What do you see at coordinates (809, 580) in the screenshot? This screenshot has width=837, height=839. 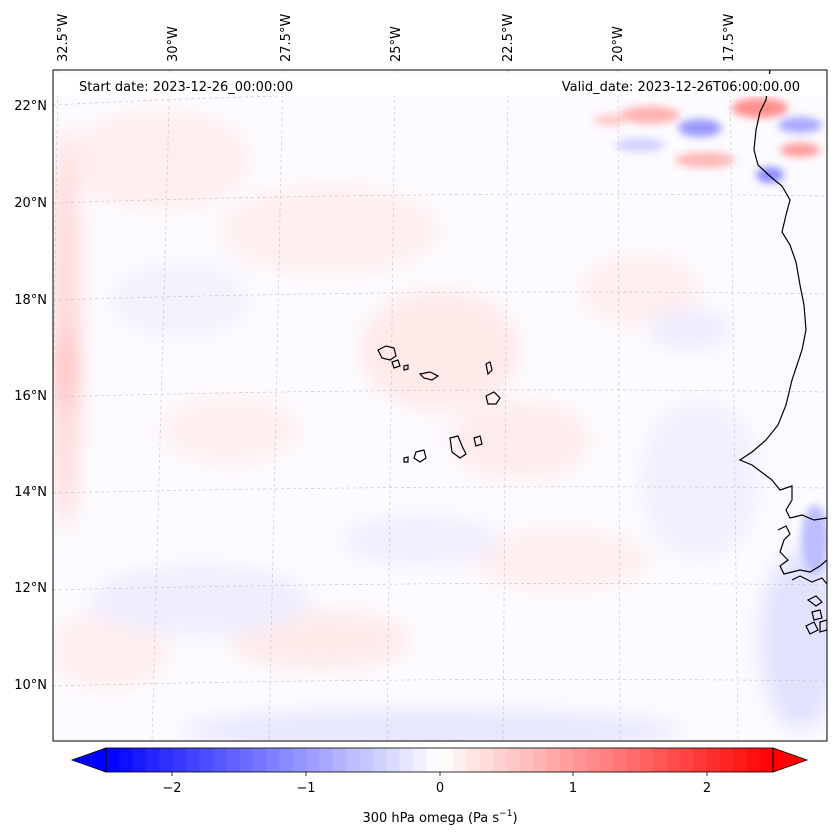 I see `coast-guinea-bissau` at bounding box center [809, 580].